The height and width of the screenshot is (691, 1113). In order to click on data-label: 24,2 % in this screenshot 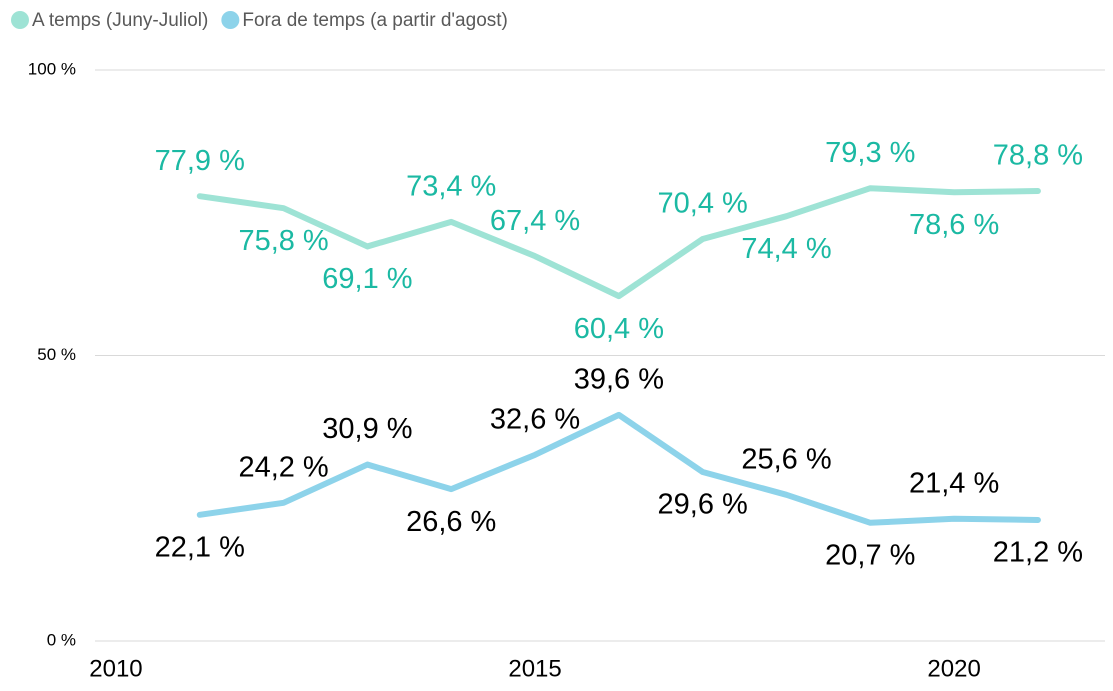, I will do `click(283, 467)`.